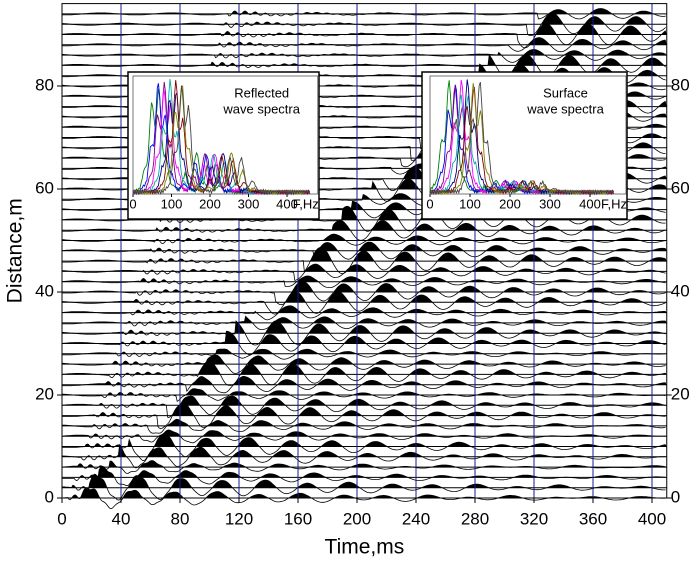 Image resolution: width=698 pixels, height=563 pixels. Describe the element at coordinates (365, 547) in the screenshot. I see `x-axis-label: Time,ms` at that location.